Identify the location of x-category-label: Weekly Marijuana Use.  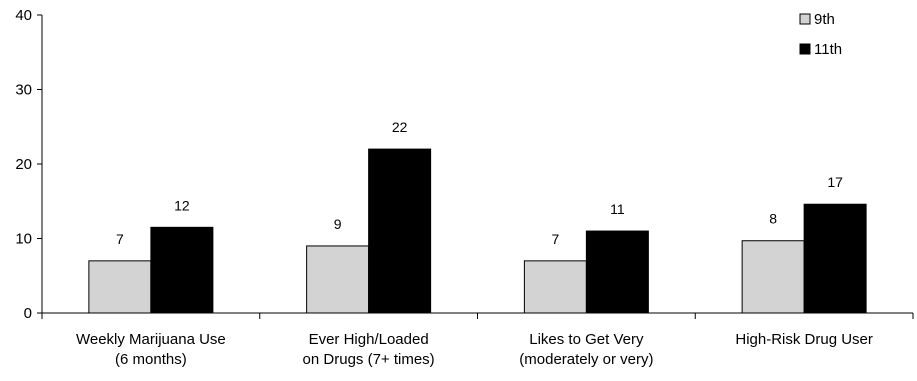
(151, 339).